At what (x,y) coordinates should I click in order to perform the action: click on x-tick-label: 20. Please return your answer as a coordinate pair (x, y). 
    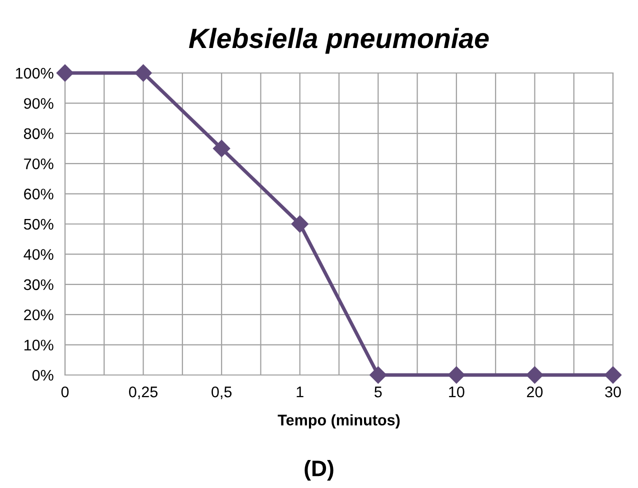
    Looking at the image, I should click on (534, 392).